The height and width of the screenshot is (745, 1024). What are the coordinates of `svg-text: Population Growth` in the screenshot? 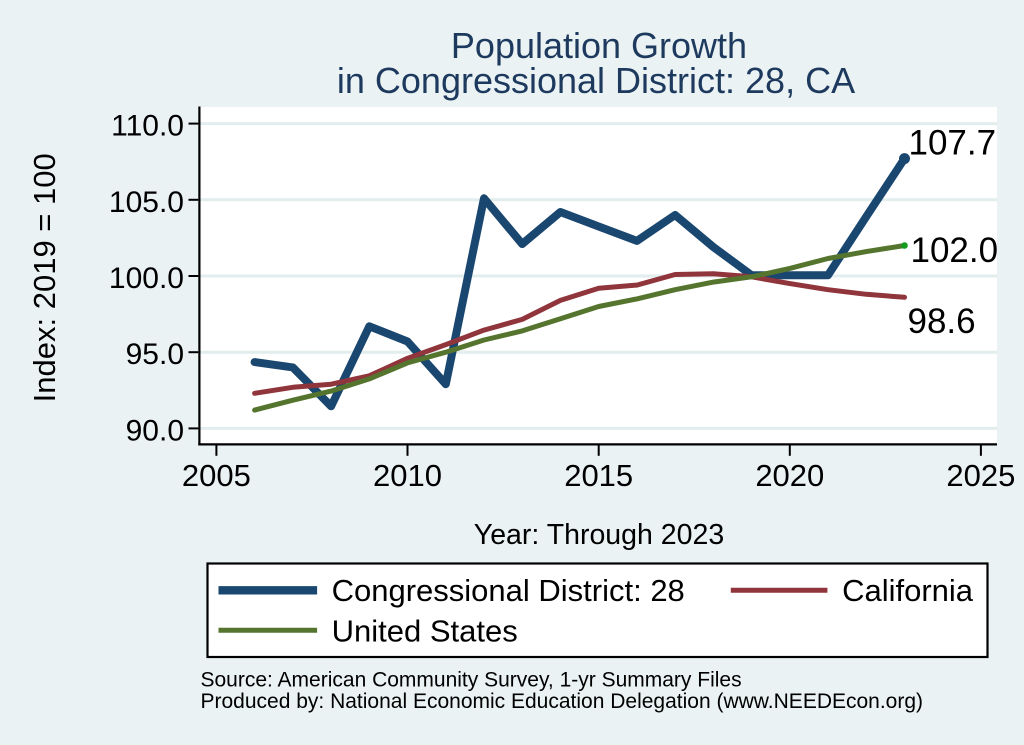 It's located at (599, 45).